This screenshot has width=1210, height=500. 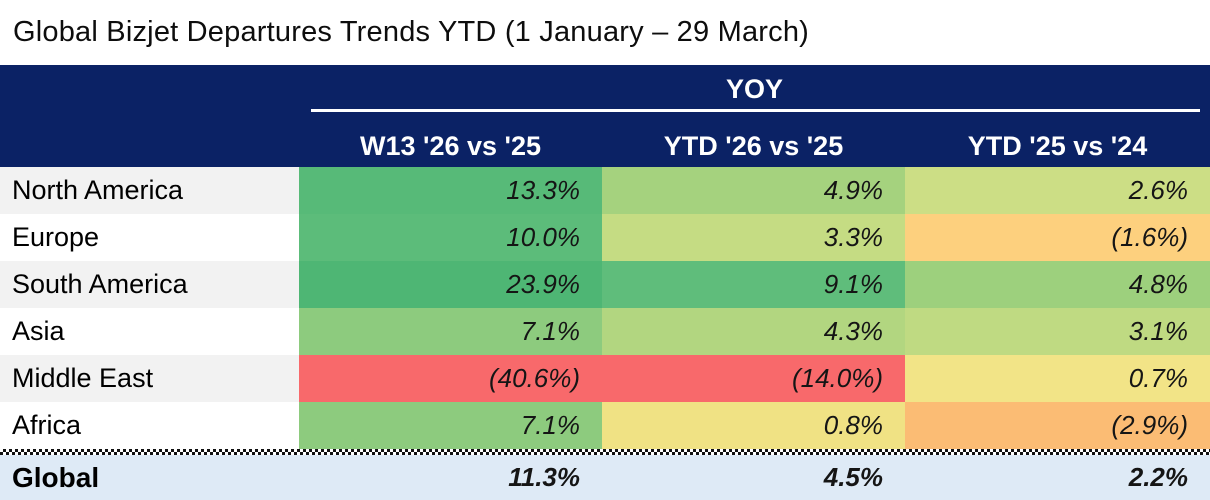 What do you see at coordinates (753, 331) in the screenshot?
I see `value-cell: 4.3%` at bounding box center [753, 331].